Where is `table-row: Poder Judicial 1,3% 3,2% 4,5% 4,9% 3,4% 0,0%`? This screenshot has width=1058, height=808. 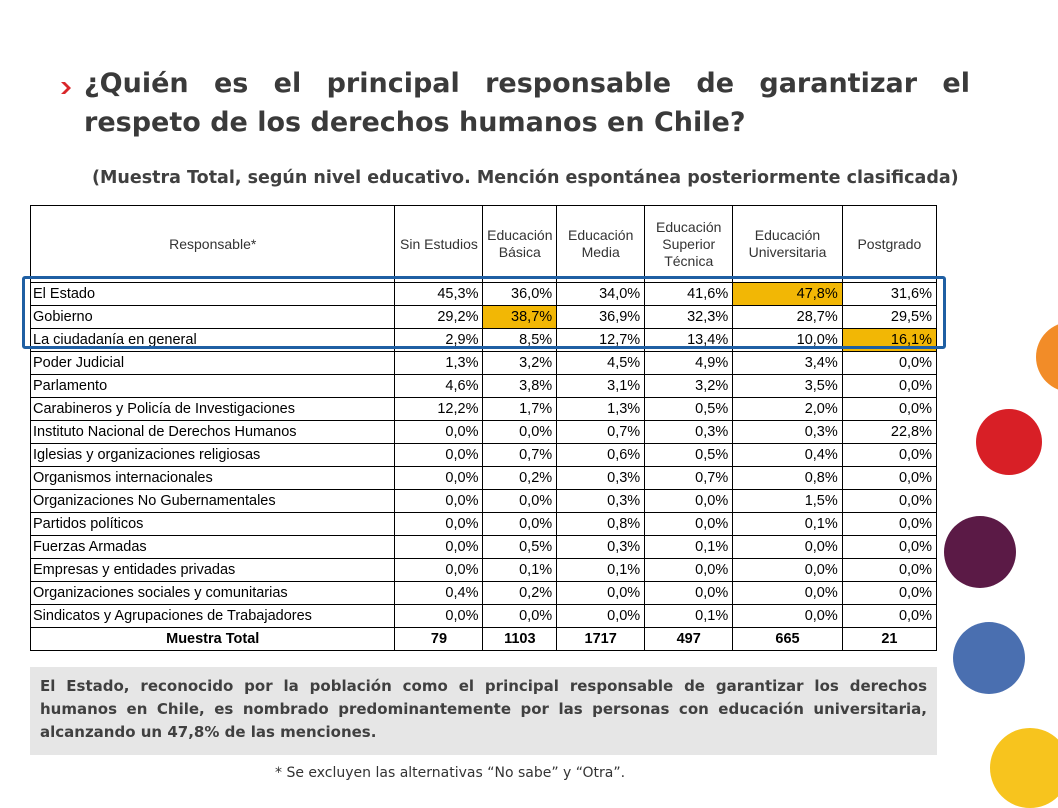
table-row: Poder Judicial 1,3% 3,2% 4,5% 4,9% 3,4% 0,0% is located at coordinates (483, 363).